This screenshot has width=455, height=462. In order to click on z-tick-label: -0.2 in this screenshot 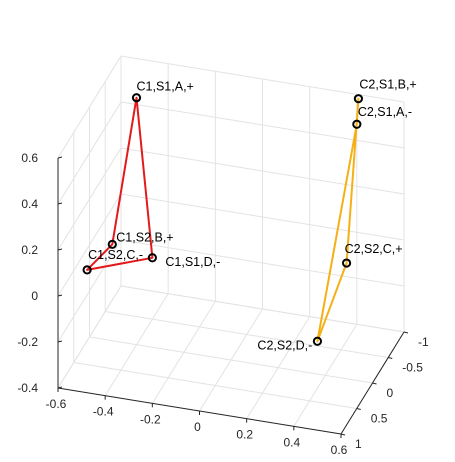, I will do `click(27, 342)`.